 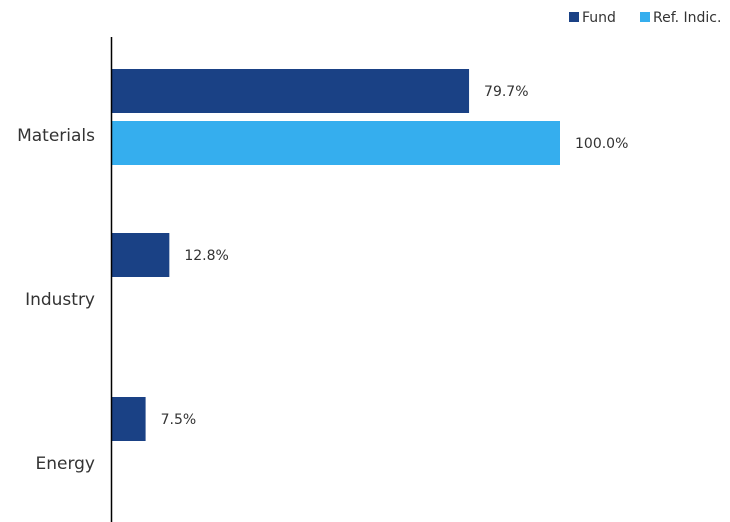 What do you see at coordinates (506, 92) in the screenshot?
I see `value-label-materials-fund: 79.7%` at bounding box center [506, 92].